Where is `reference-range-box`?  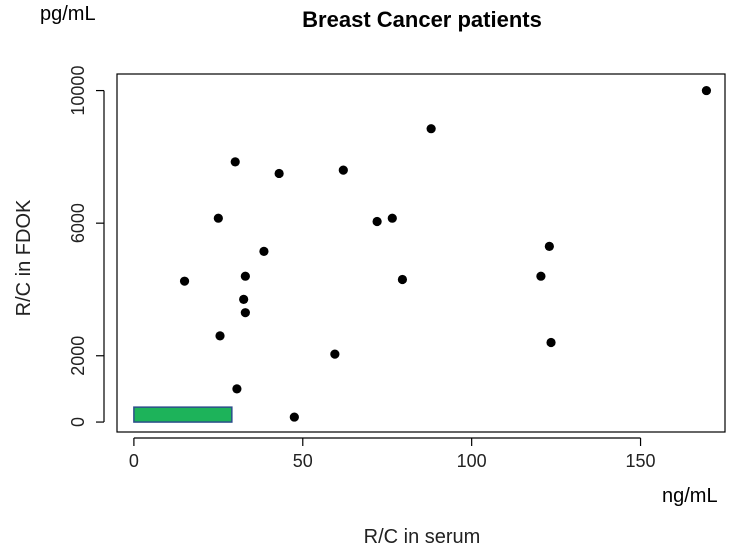 reference-range-box is located at coordinates (183, 414).